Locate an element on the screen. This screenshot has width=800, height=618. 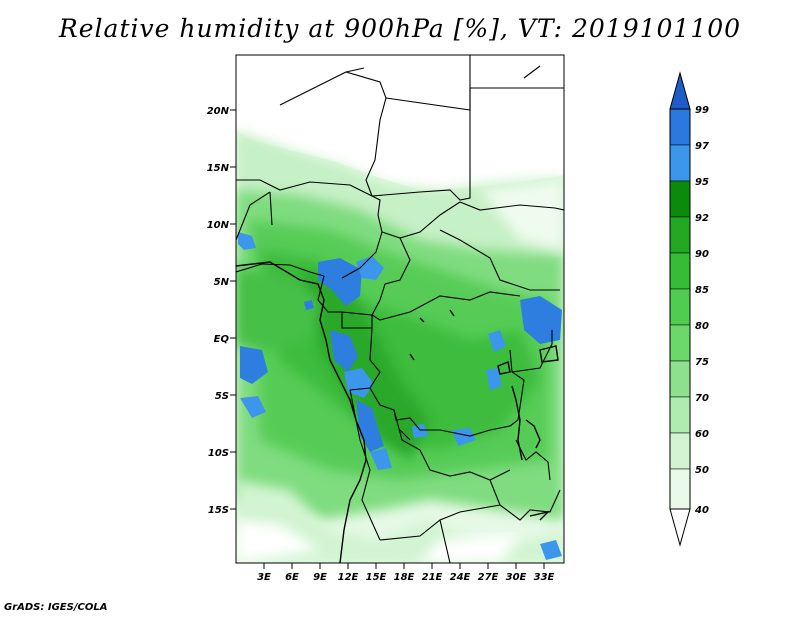
lon-label: 6E is located at coordinates (292, 577).